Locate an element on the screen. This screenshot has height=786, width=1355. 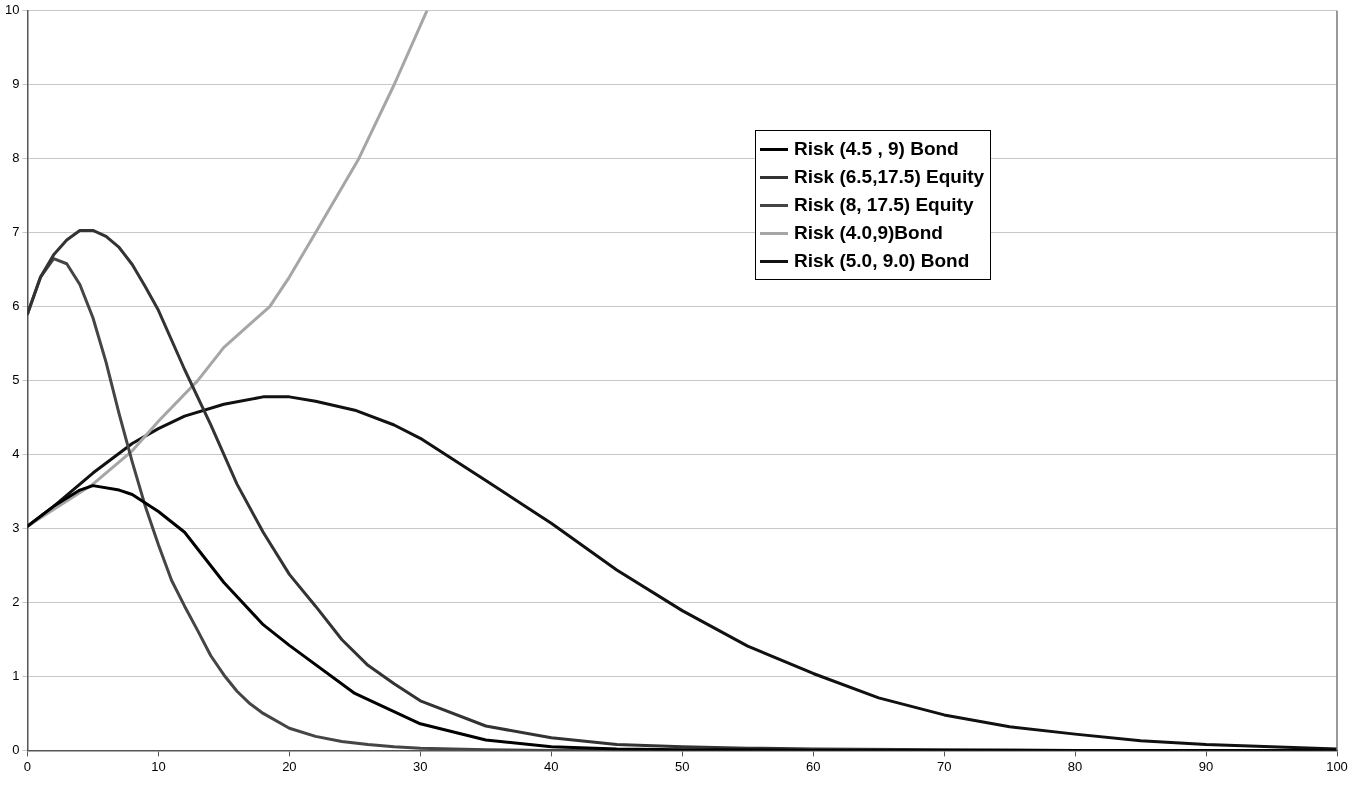
y-tick-label: 3 is located at coordinates (16, 528).